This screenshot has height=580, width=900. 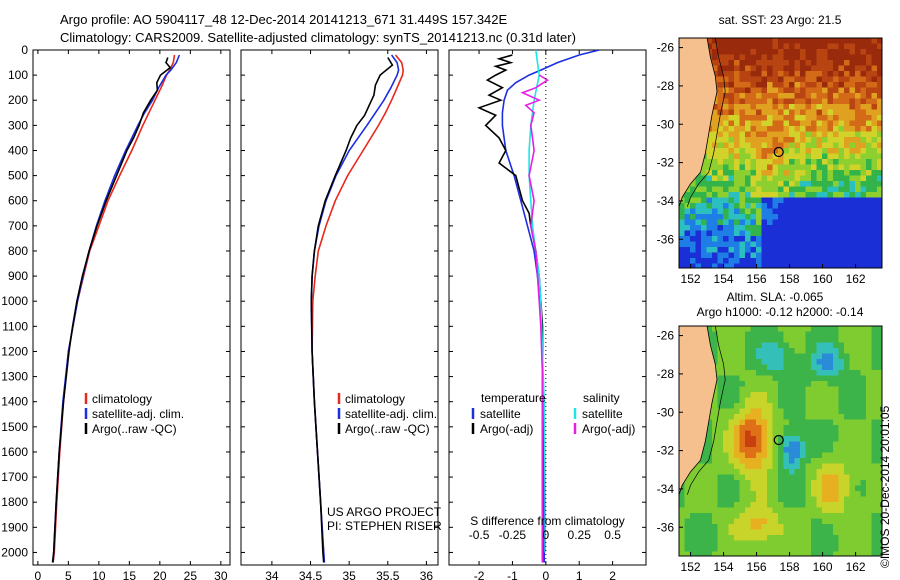 I want to click on map-field, so click(x=780, y=153).